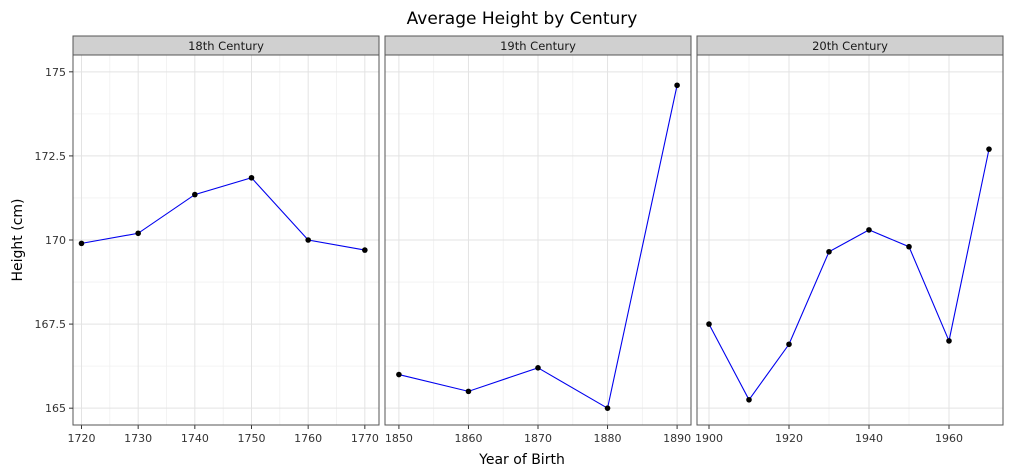 The image size is (1015, 476). I want to click on y-axis-title: Height (cm), so click(18, 240).